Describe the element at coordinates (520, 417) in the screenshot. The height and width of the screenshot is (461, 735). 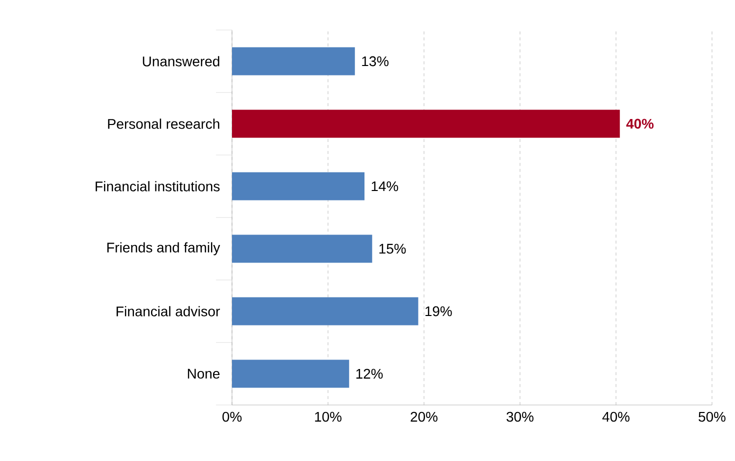
I see `x-tick-label: 30%` at that location.